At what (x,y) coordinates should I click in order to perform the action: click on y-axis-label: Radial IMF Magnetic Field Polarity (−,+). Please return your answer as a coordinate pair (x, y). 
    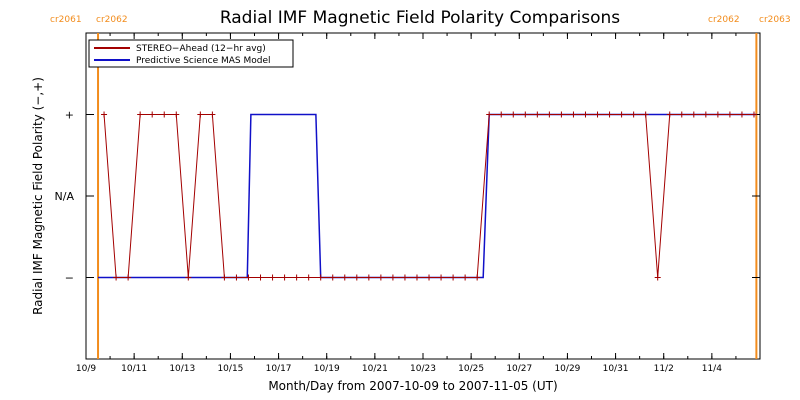
    Looking at the image, I should click on (38, 196).